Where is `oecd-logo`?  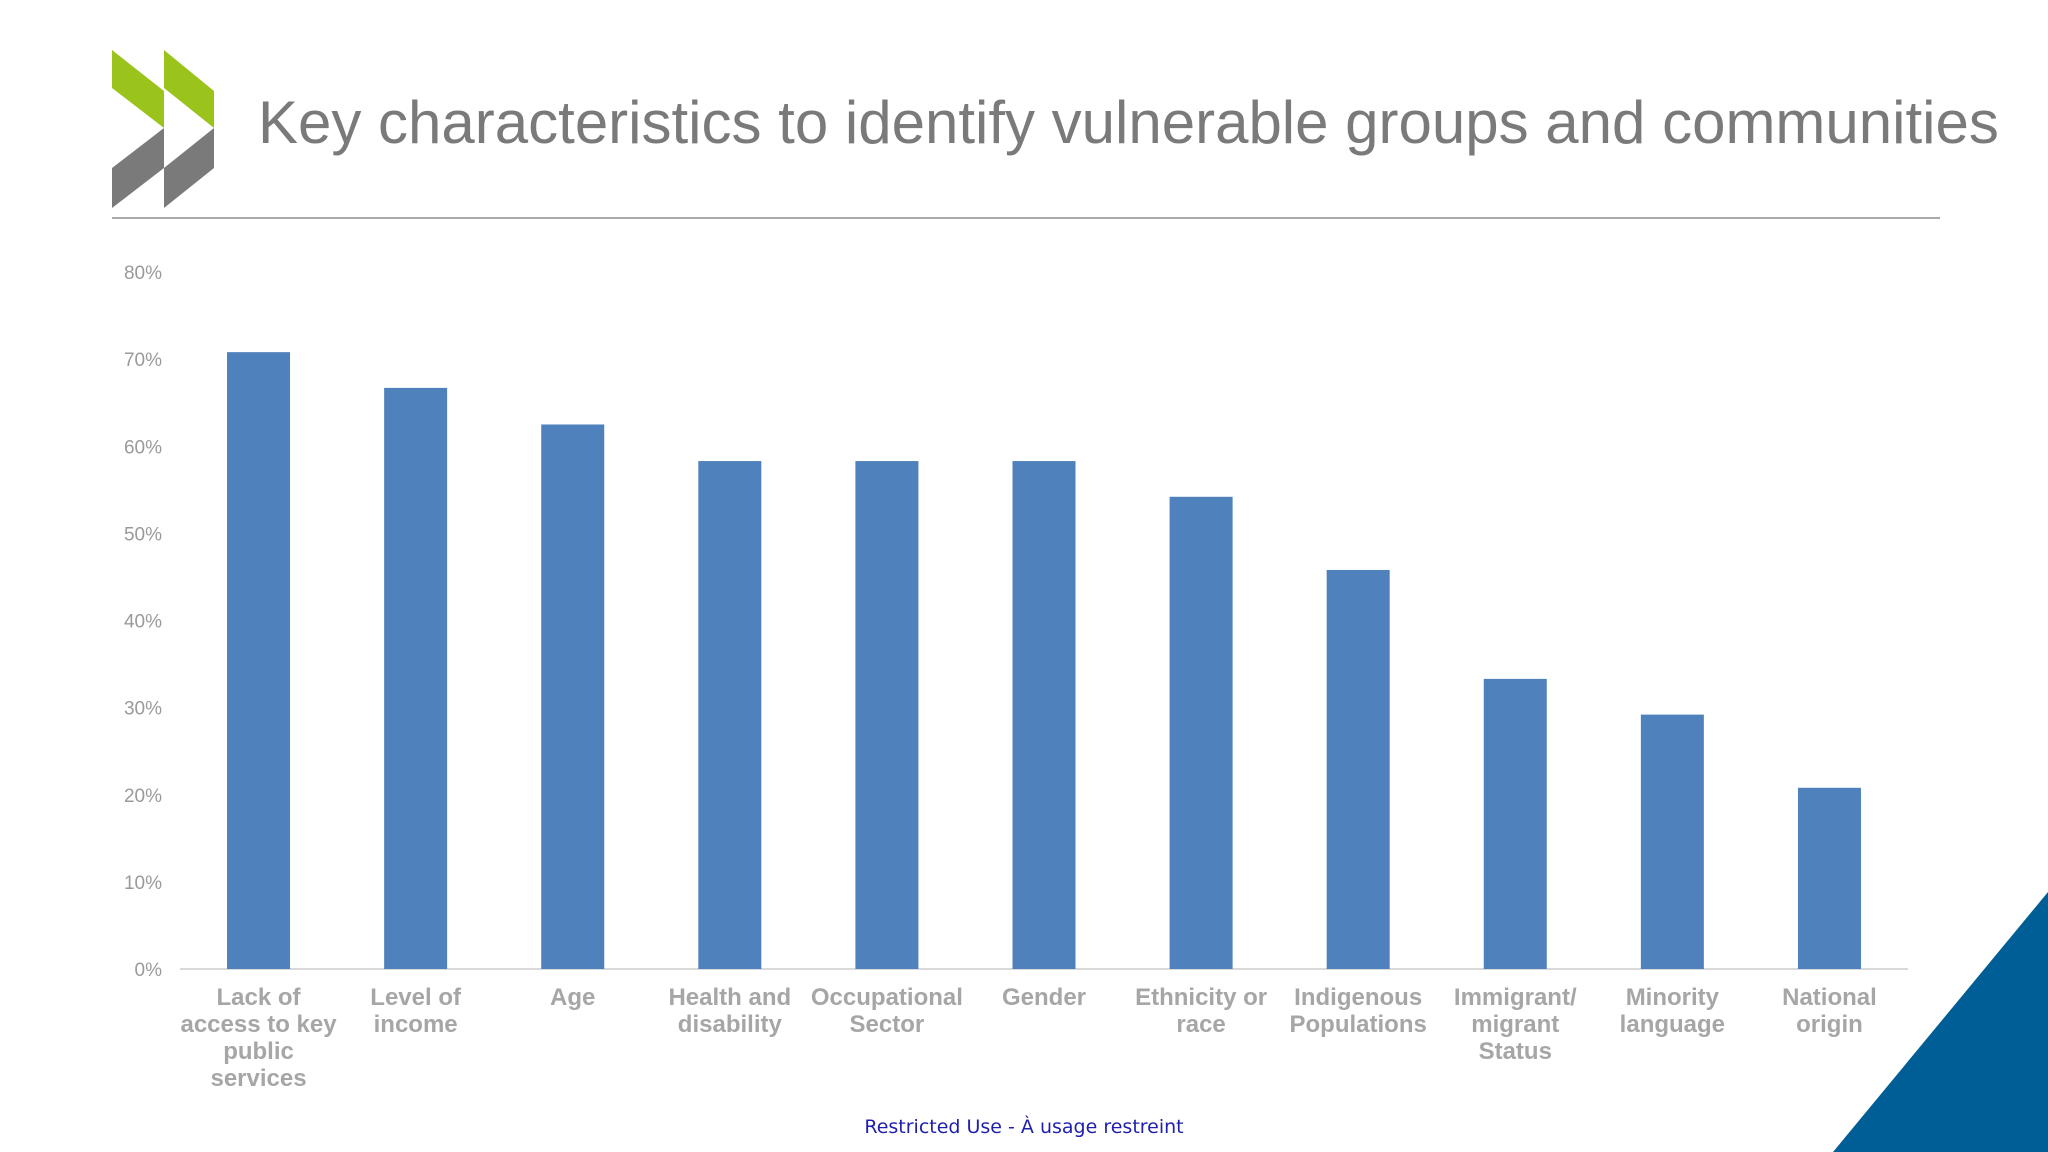
oecd-logo is located at coordinates (163, 129).